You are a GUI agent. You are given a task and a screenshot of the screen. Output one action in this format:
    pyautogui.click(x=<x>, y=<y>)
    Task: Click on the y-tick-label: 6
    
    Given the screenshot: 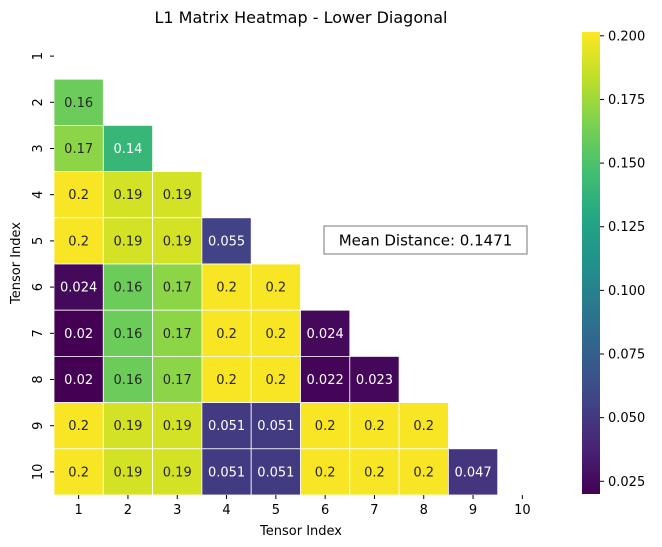 What is the action you would take?
    pyautogui.click(x=38, y=287)
    